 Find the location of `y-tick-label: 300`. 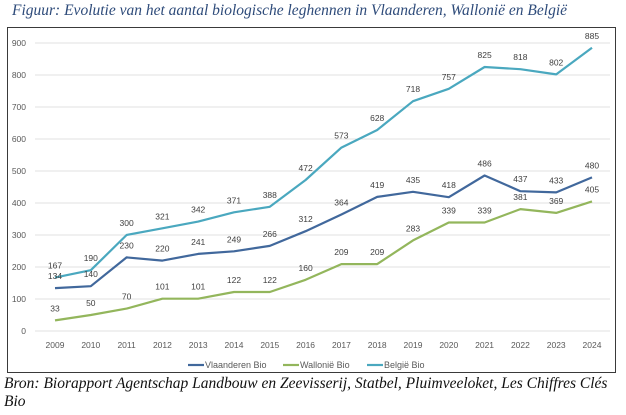

y-tick-label: 300 is located at coordinates (19, 235).